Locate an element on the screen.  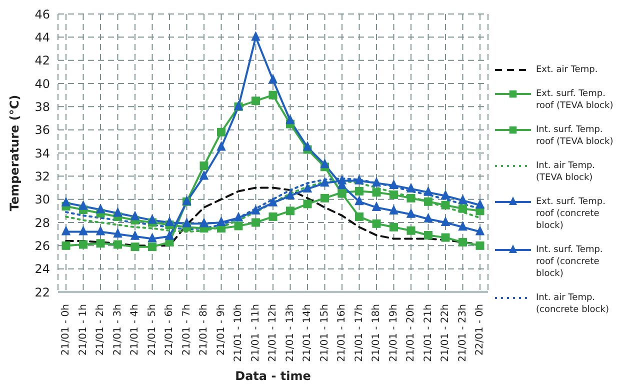
x-tick-label: 21/01 - 18h is located at coordinates (376, 333).